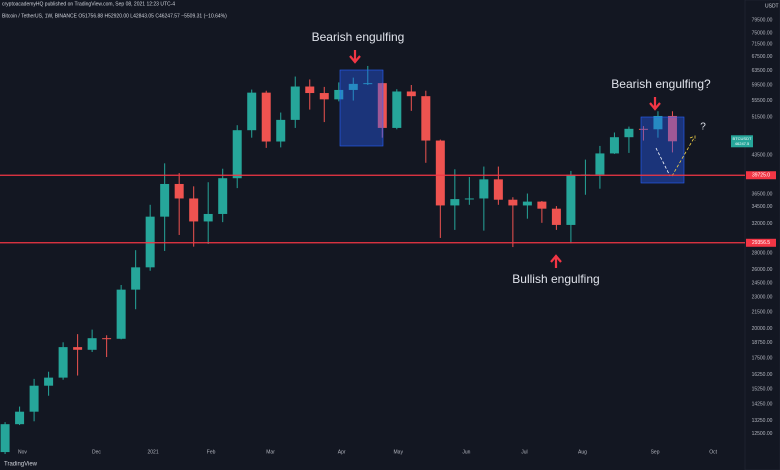 The image size is (780, 470). I want to click on x-tick-label: Sep, so click(655, 452).